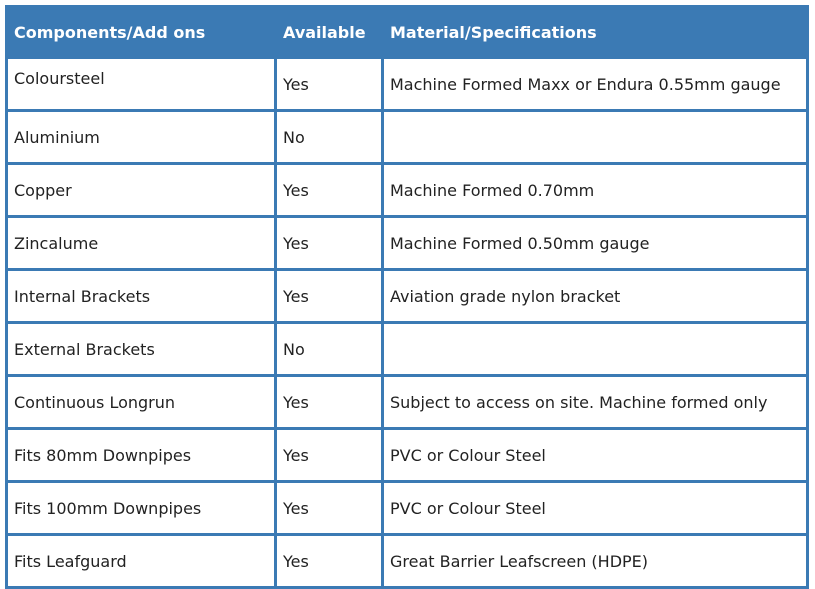  What do you see at coordinates (141, 349) in the screenshot?
I see `component-cell: External Brackets` at bounding box center [141, 349].